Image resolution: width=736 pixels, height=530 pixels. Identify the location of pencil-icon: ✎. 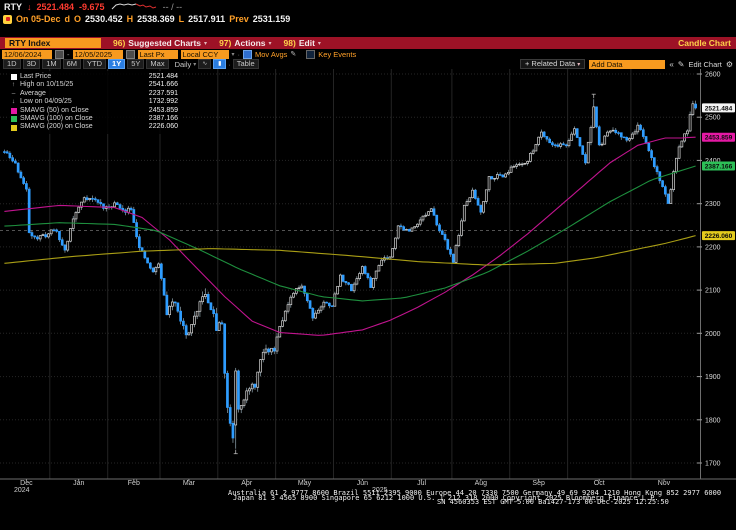
(681, 64).